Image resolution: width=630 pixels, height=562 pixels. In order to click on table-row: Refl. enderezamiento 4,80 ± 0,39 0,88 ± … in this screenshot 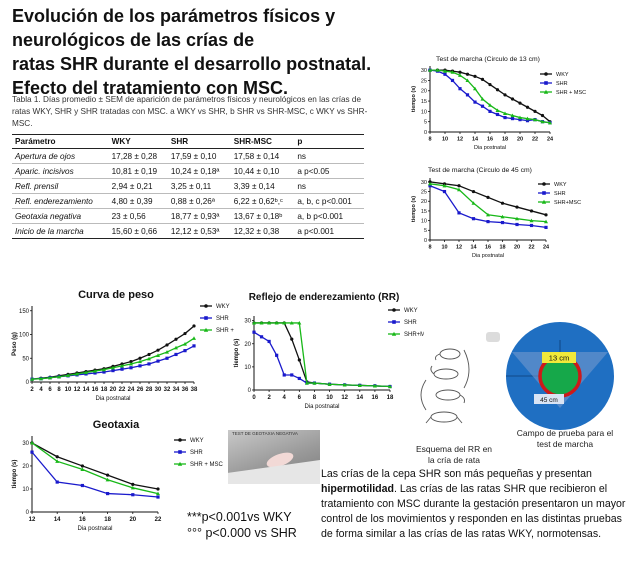, I will do `click(188, 201)`.